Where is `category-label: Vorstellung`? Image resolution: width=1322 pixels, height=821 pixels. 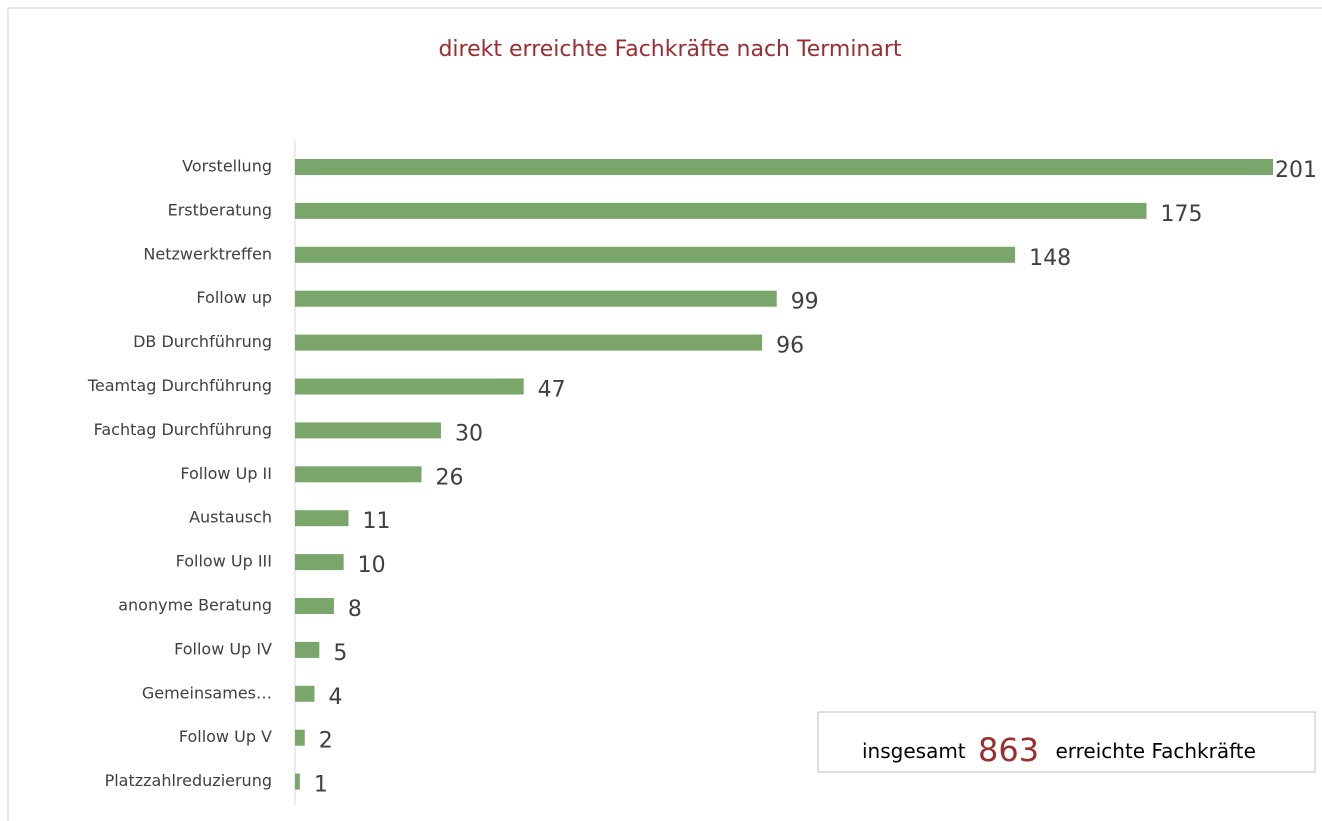
category-label: Vorstellung is located at coordinates (227, 166).